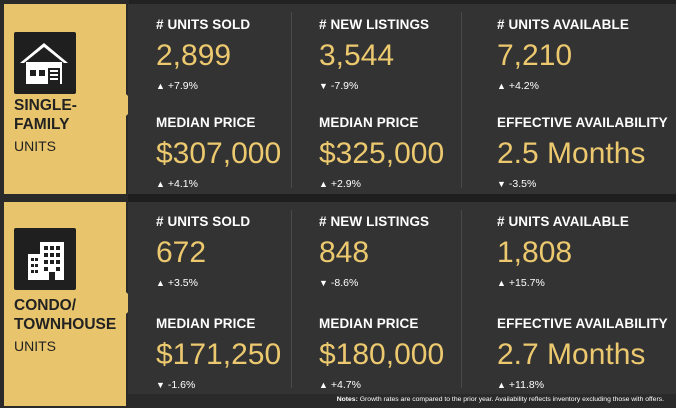  Describe the element at coordinates (65, 324) in the screenshot. I see `section-title-line2: TOWNHOUSE` at that location.